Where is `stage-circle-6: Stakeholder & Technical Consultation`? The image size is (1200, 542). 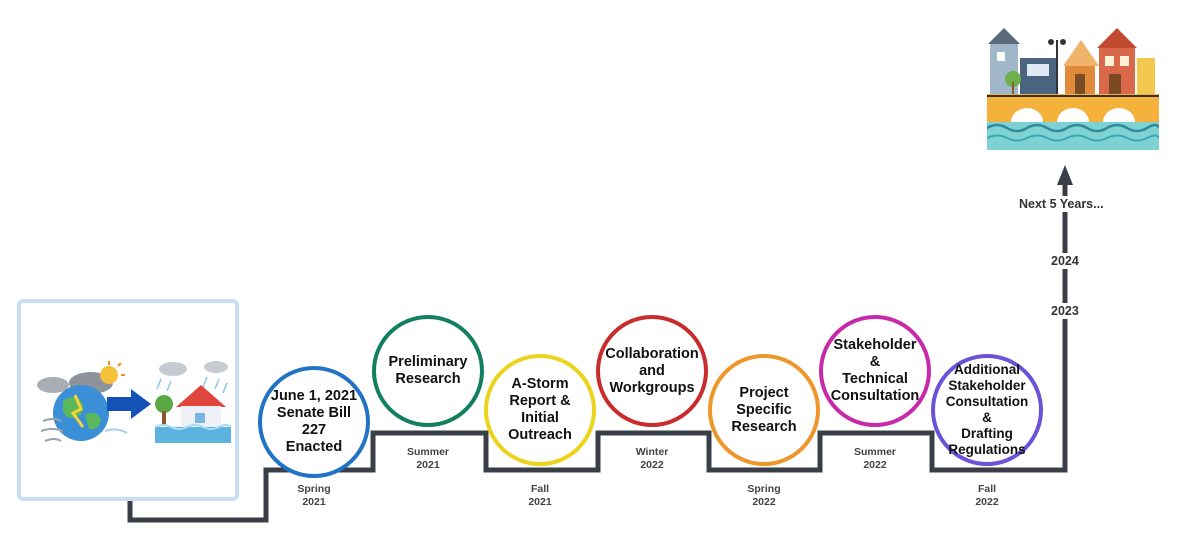 stage-circle-6: Stakeholder & Technical Consultation is located at coordinates (875, 371).